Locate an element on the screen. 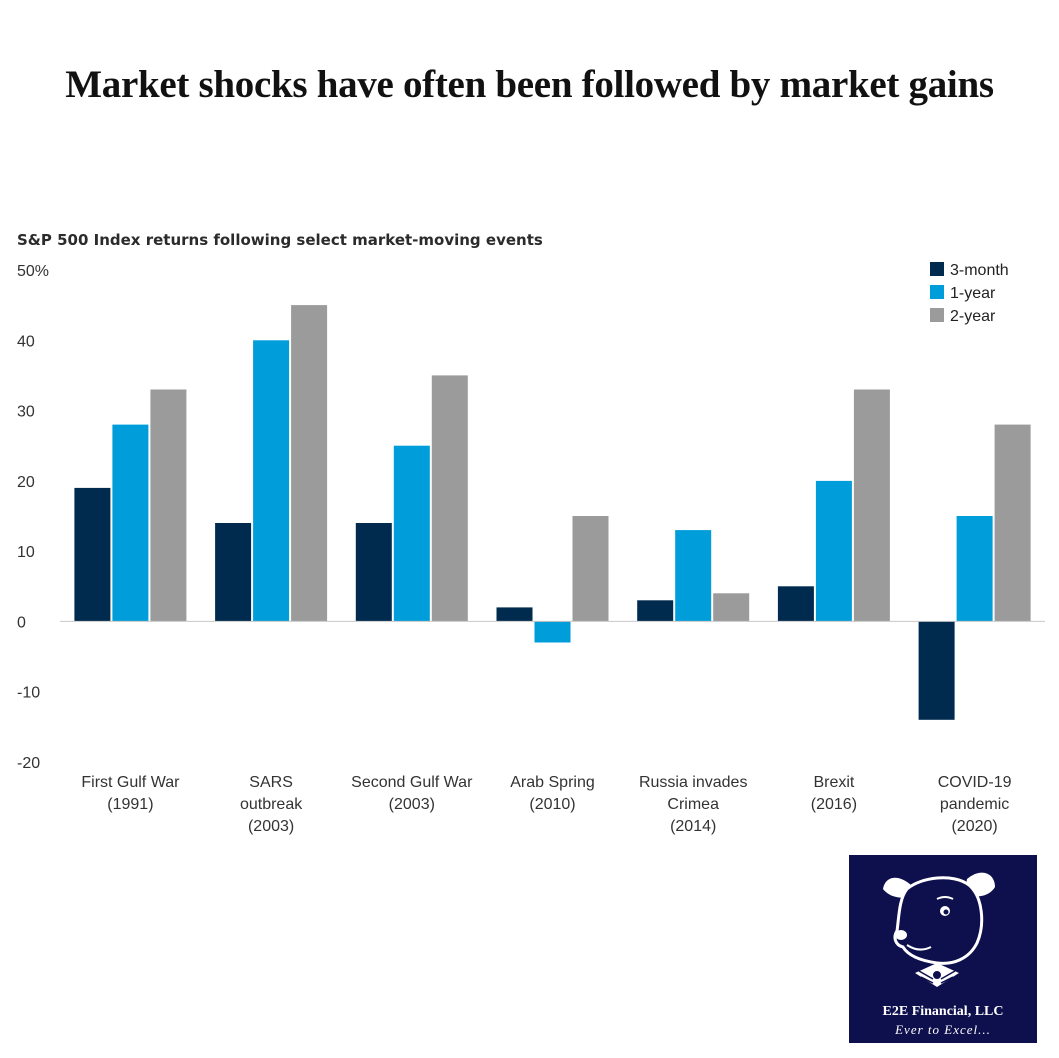  y-tick-label: 20 is located at coordinates (26, 482).